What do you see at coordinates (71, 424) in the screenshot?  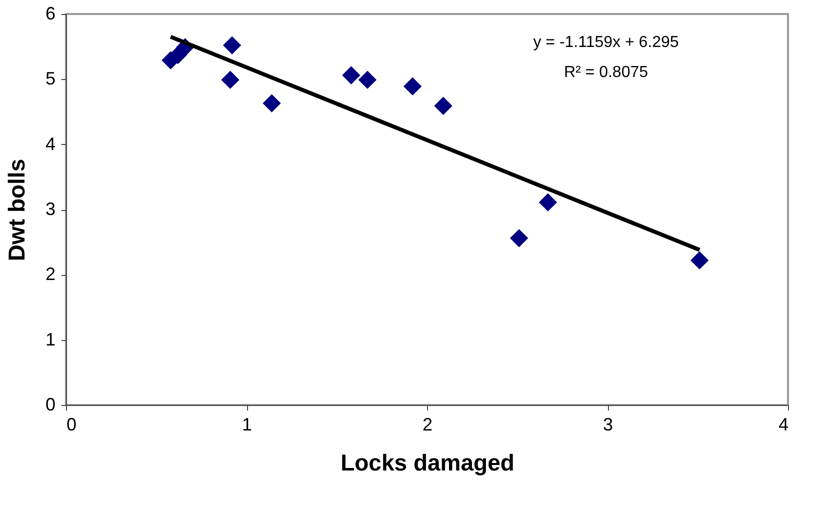 I see `x-tick-label: 0` at bounding box center [71, 424].